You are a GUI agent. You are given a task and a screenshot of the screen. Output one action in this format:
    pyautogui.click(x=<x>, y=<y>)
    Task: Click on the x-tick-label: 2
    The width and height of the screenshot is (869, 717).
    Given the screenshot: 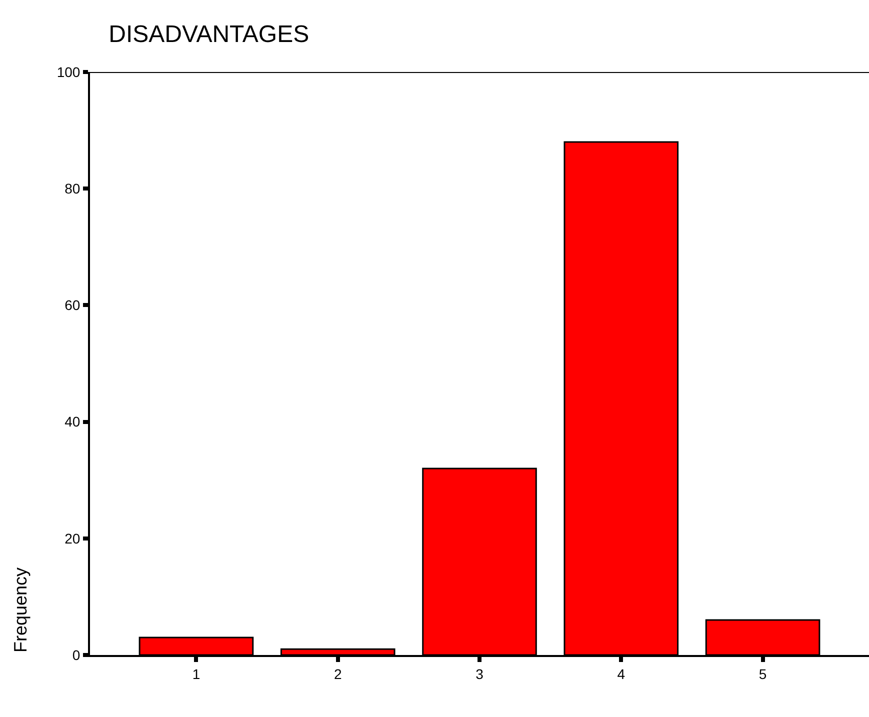 What is the action you would take?
    pyautogui.click(x=338, y=674)
    